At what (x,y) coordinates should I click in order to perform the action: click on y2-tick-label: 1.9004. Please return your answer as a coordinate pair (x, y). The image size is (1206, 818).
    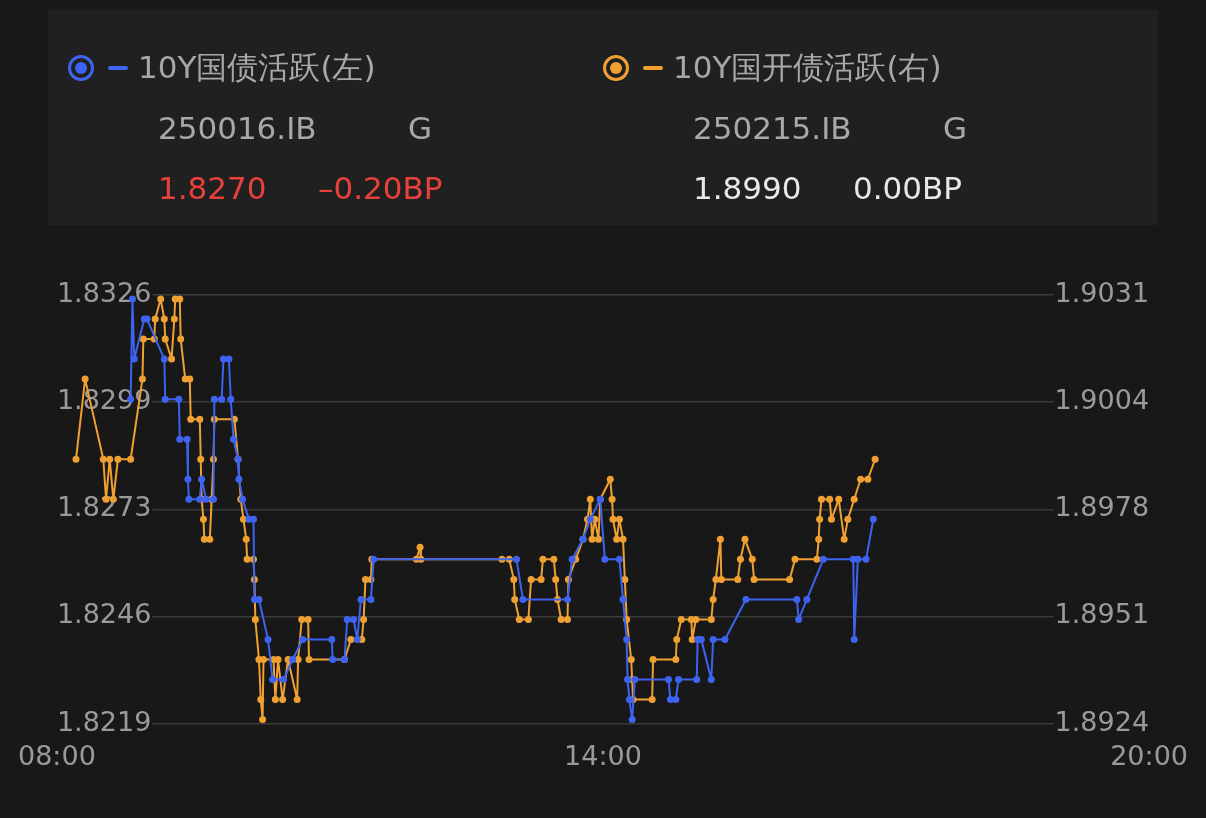
    Looking at the image, I should click on (1102, 400).